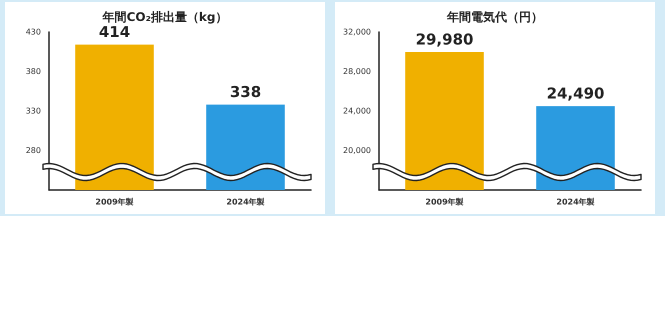 This screenshot has width=665, height=320. I want to click on data-label: 24,490, so click(575, 93).